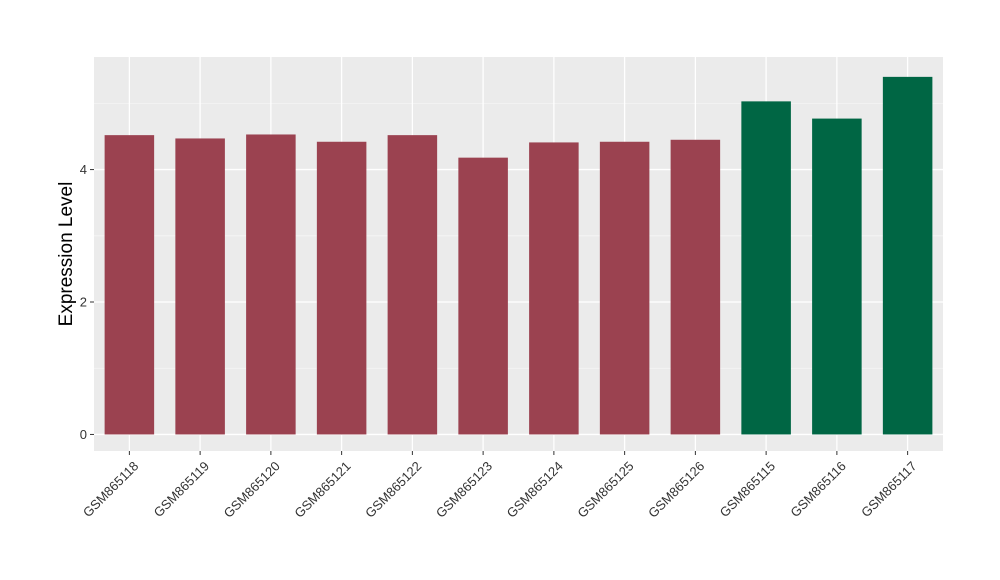 The width and height of the screenshot is (1000, 580). Describe the element at coordinates (83, 169) in the screenshot. I see `y-tick-label: 4` at that location.